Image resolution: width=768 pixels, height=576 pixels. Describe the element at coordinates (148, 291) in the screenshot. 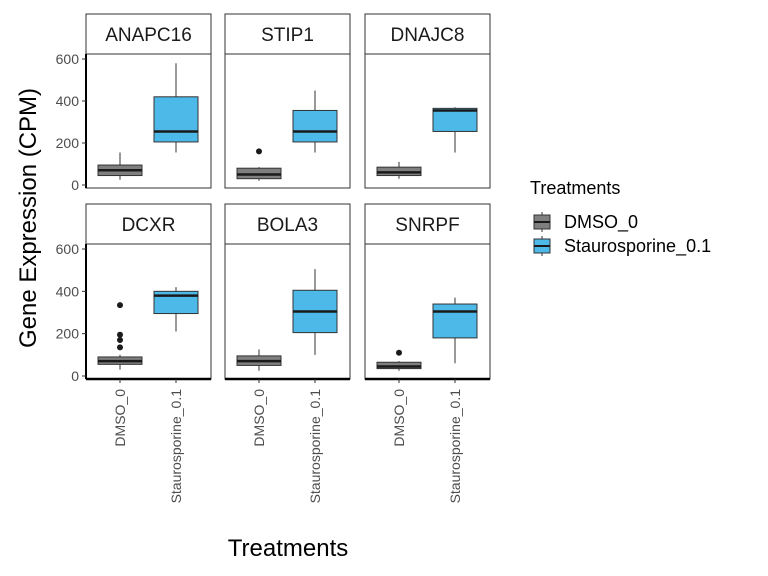

I see `facet-panel-dcxr: DCXR` at that location.